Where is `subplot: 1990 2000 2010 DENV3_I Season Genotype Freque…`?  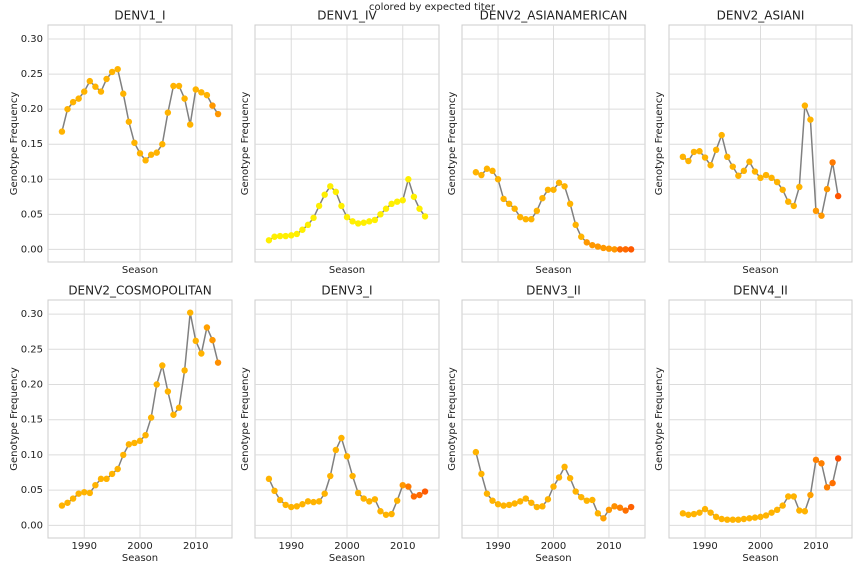
subplot: 1990 2000 2010 DENV3_I Season Genotype Freque… is located at coordinates (340, 424).